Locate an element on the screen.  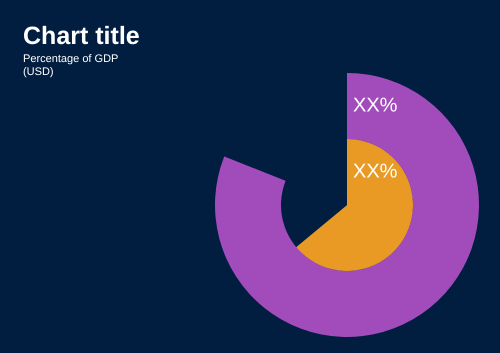
text: Percentage of GDP (USD) is located at coordinates (70, 66).